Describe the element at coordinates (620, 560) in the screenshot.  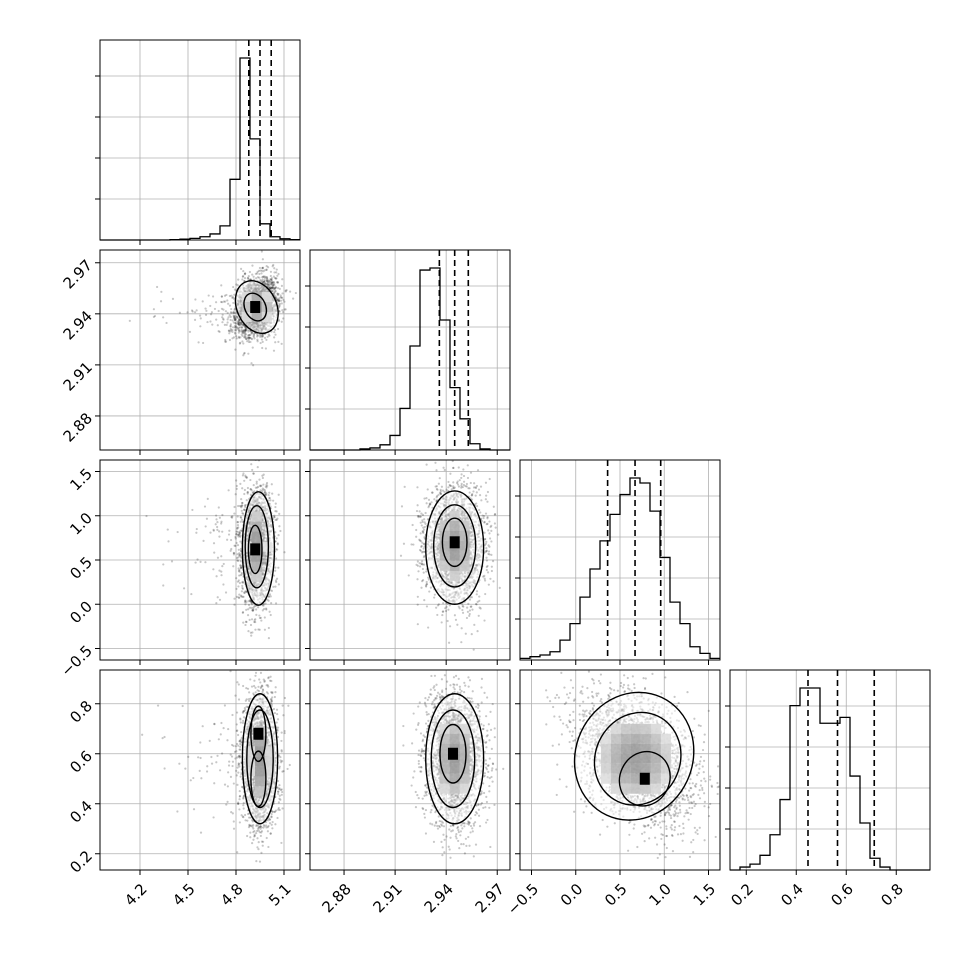
I see `gridlines` at that location.